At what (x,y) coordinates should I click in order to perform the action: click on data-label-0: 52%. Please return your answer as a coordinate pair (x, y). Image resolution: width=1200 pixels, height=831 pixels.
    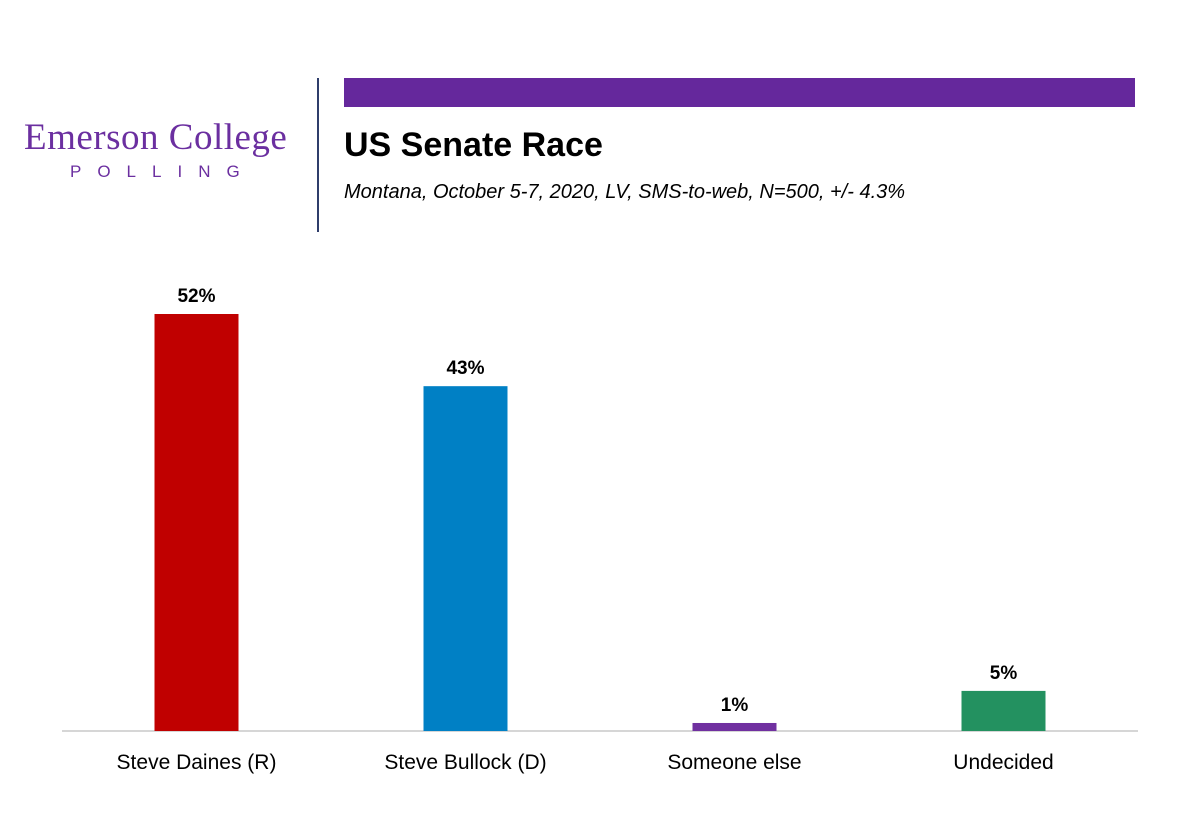
    Looking at the image, I should click on (196, 296).